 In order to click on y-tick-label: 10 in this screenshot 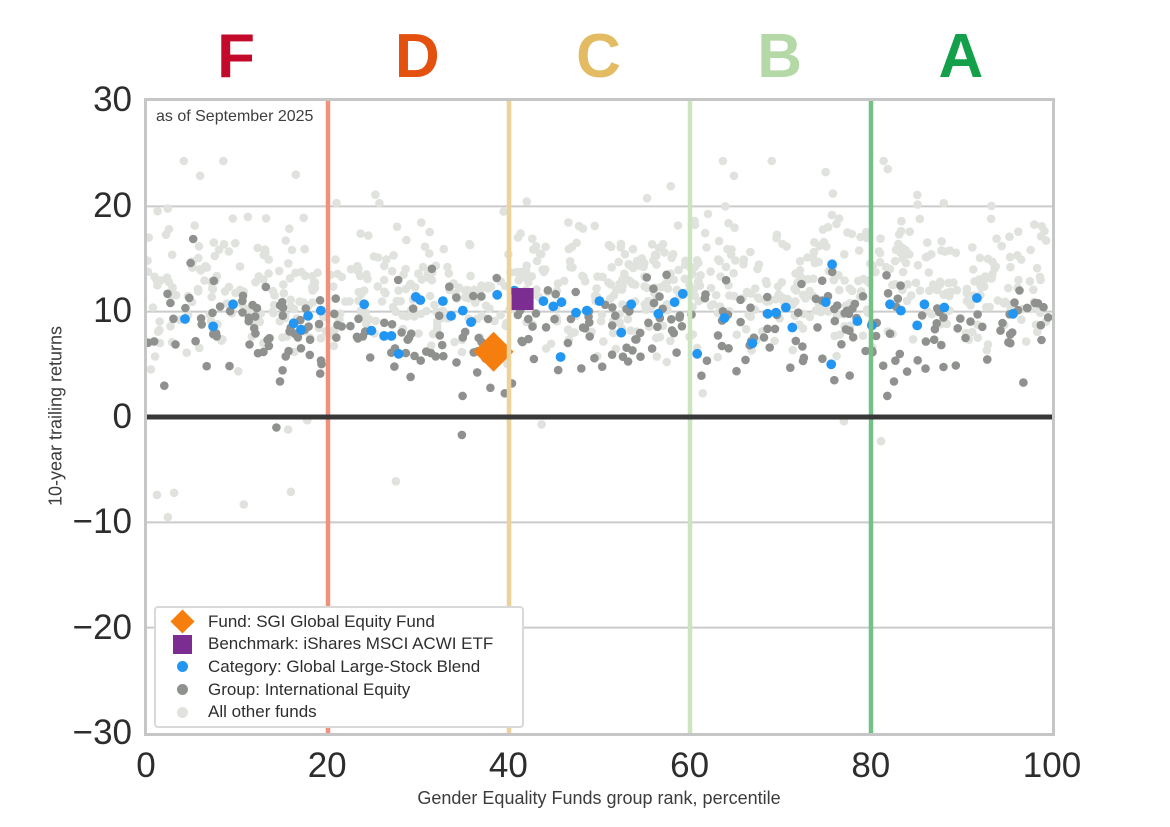, I will do `click(112, 310)`.